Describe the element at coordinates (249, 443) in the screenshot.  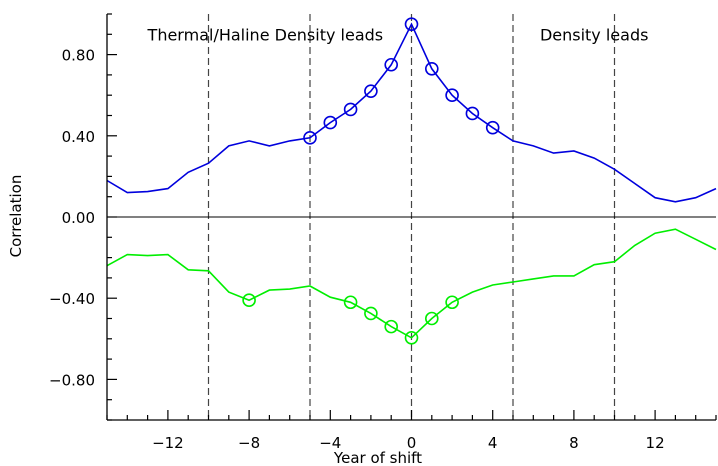
I see `x-tick-label: −8` at that location.